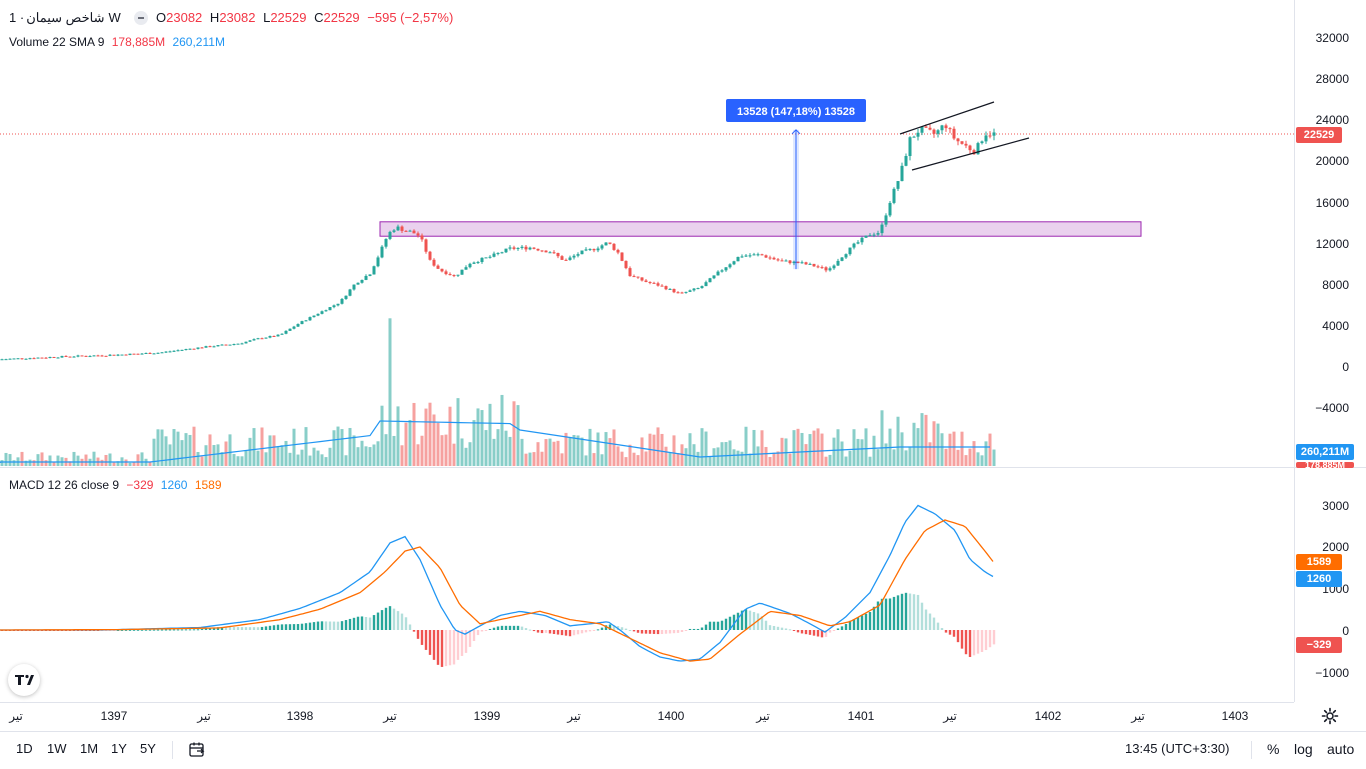  What do you see at coordinates (1330, 716) in the screenshot?
I see `settings-gear-icon` at bounding box center [1330, 716].